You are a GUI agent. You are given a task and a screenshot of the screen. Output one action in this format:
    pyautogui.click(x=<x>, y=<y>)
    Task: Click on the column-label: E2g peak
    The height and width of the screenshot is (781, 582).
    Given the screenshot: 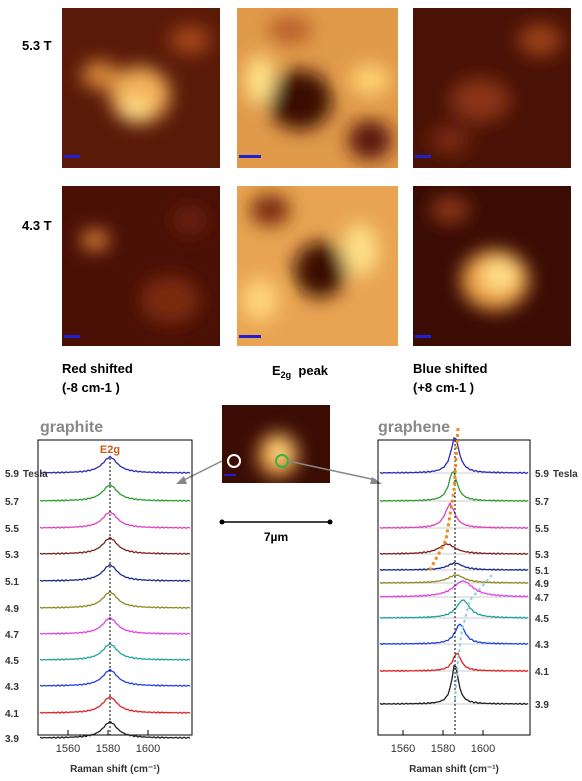 What is the action you would take?
    pyautogui.click(x=300, y=371)
    